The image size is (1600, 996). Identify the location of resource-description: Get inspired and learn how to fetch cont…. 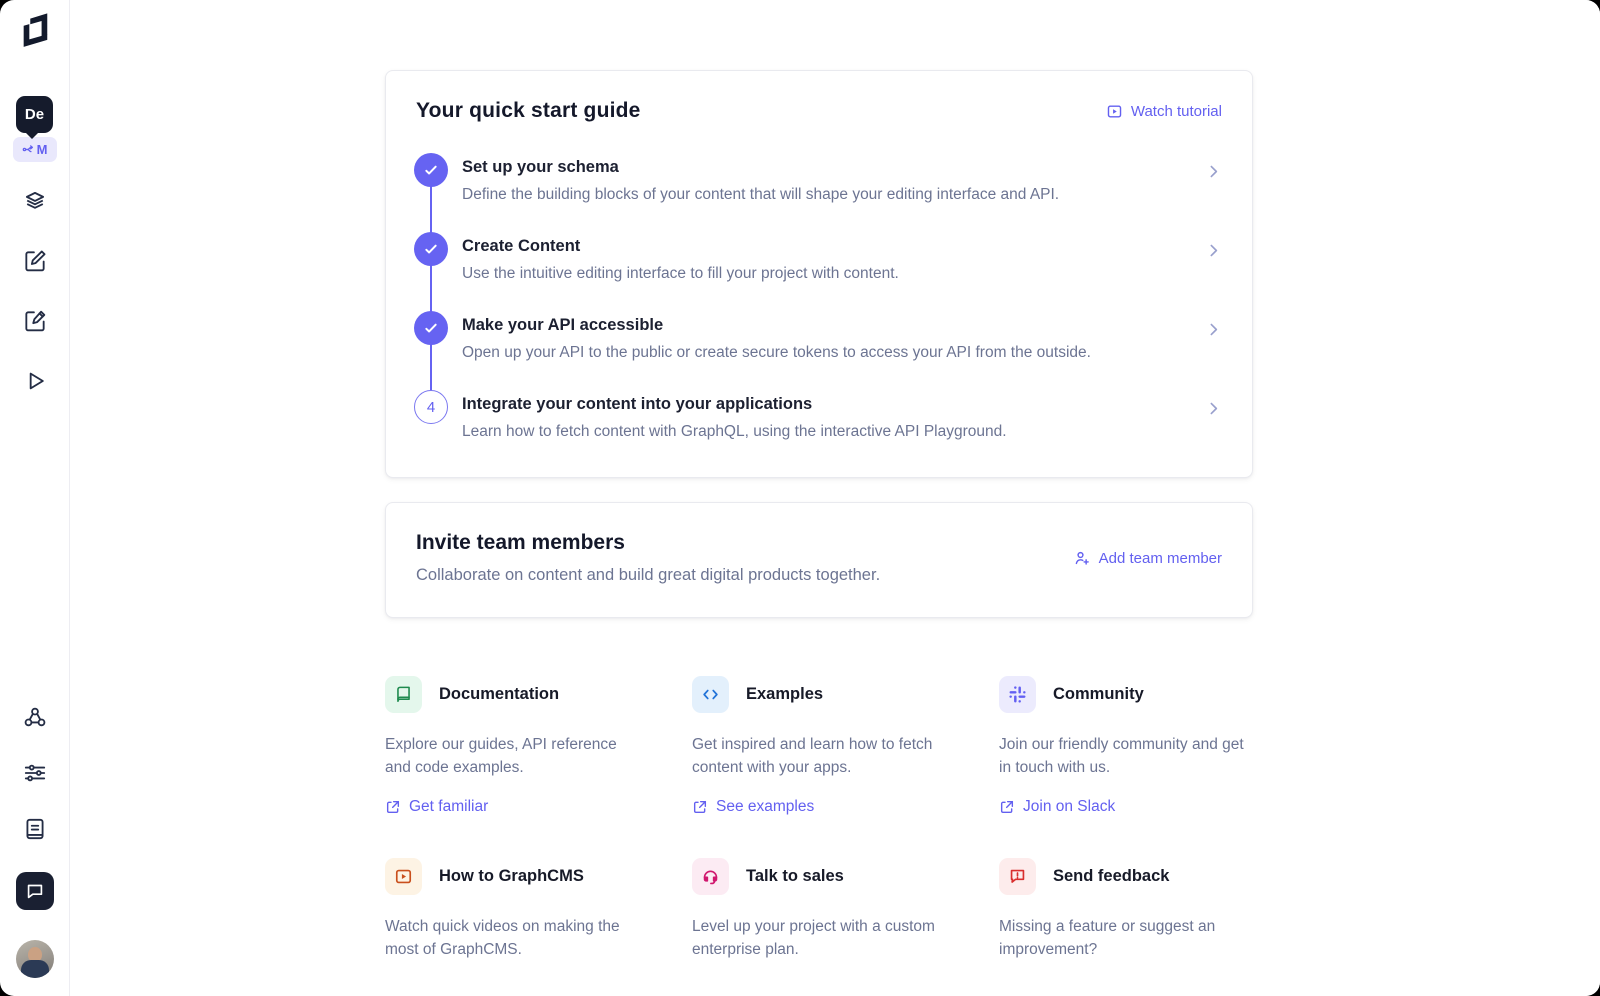
(812, 756).